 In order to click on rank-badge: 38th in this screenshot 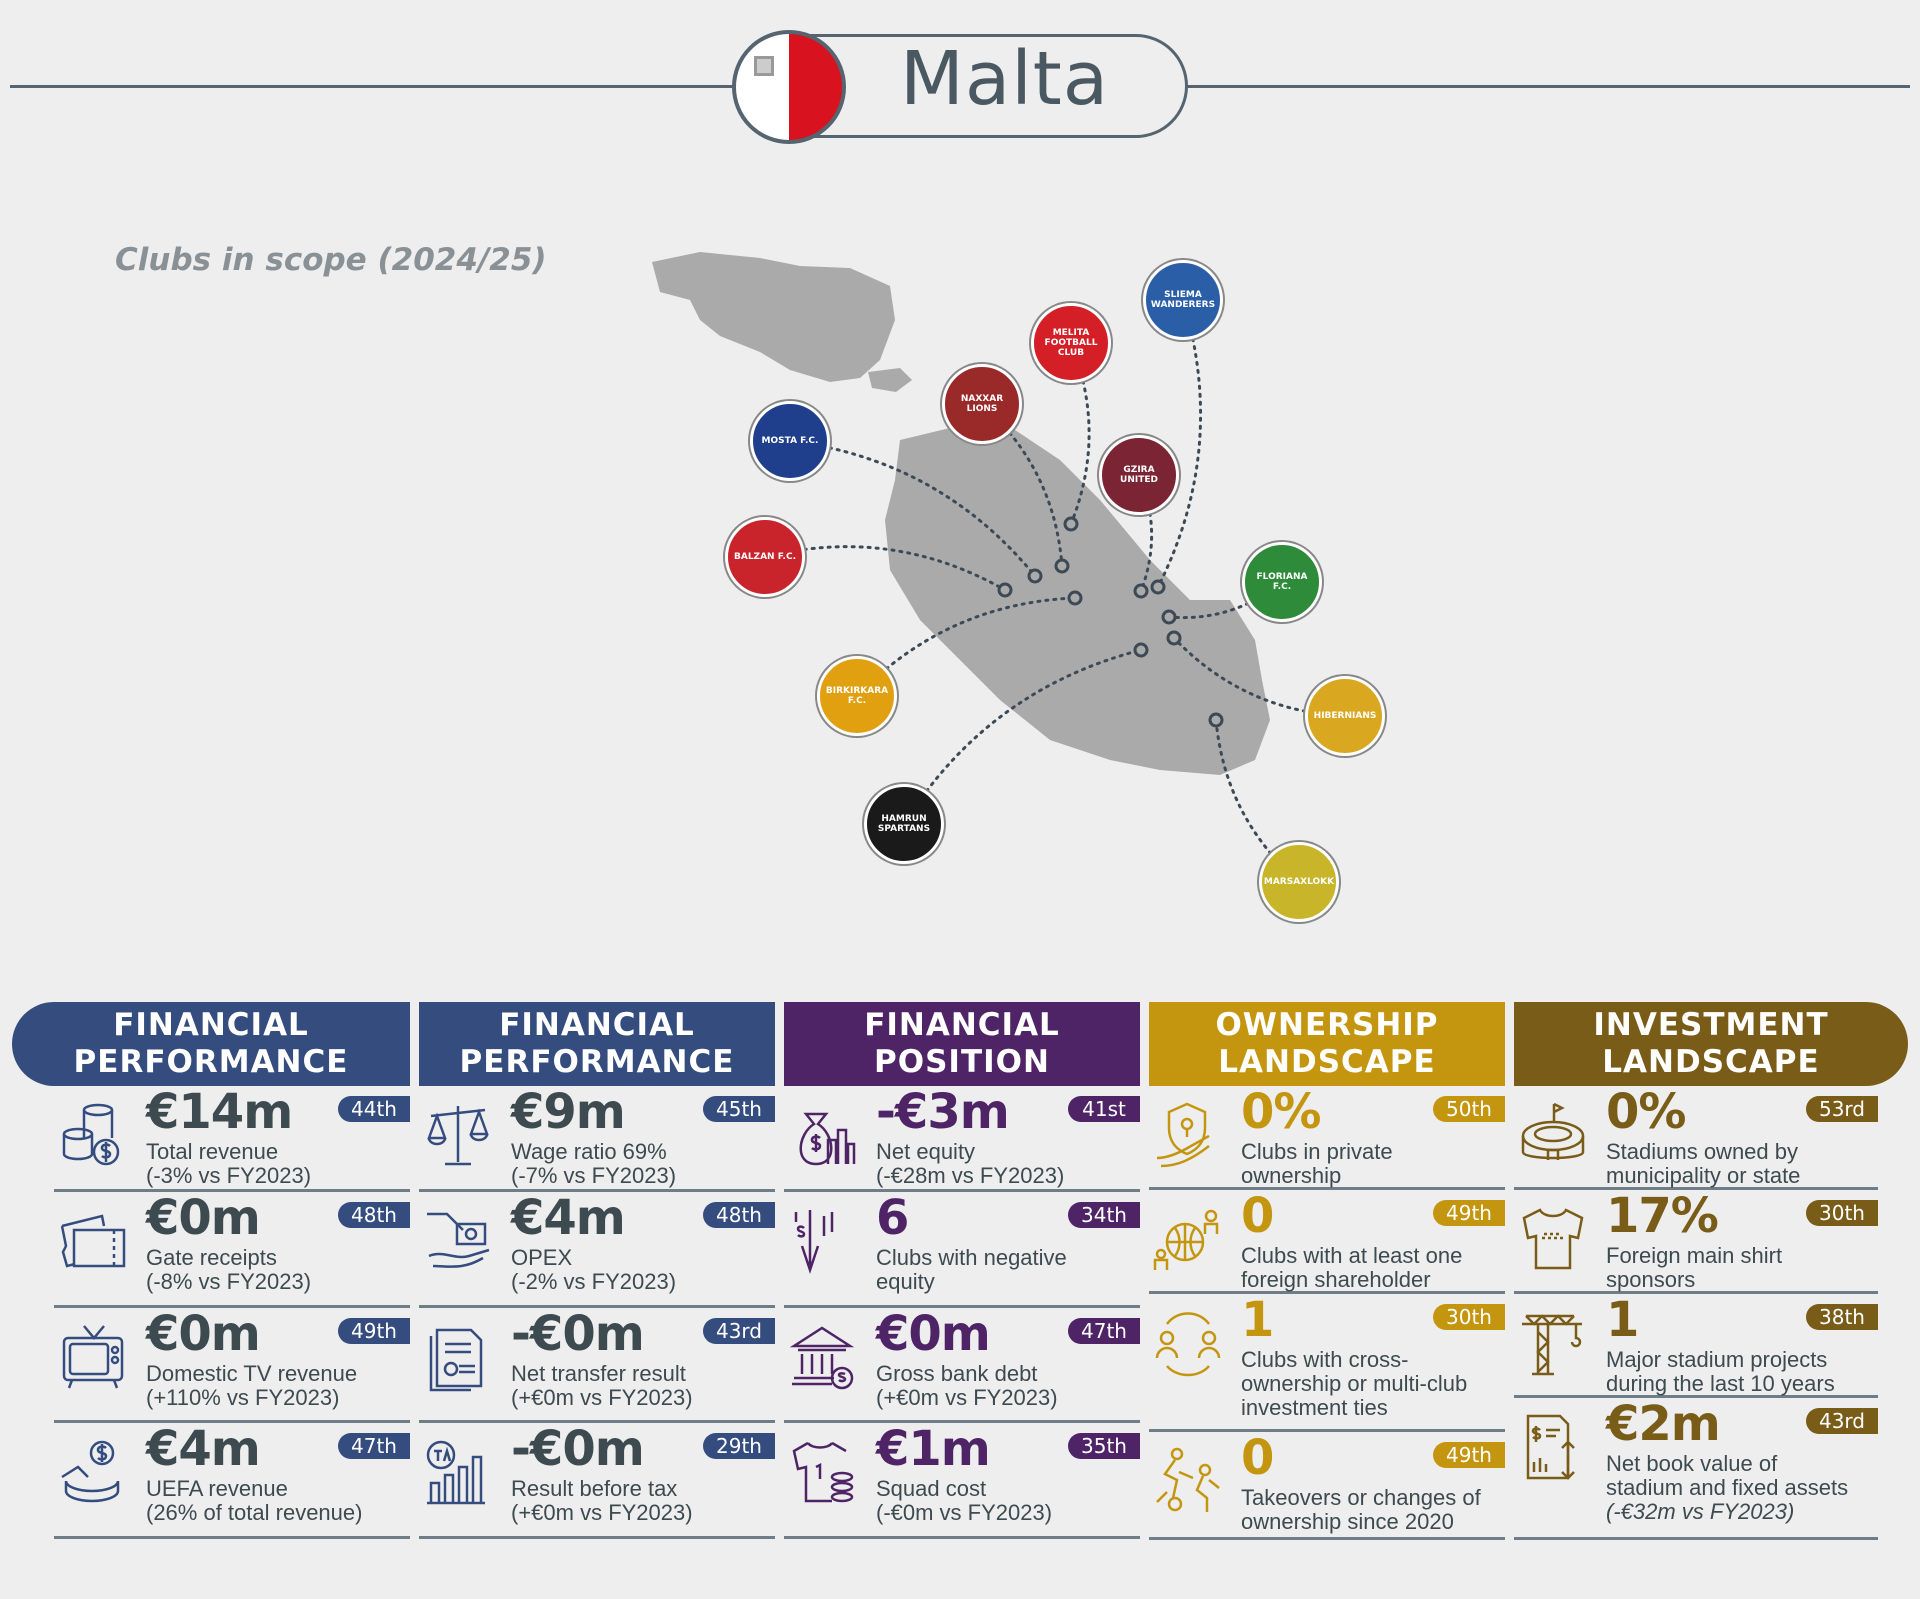, I will do `click(1842, 1317)`.